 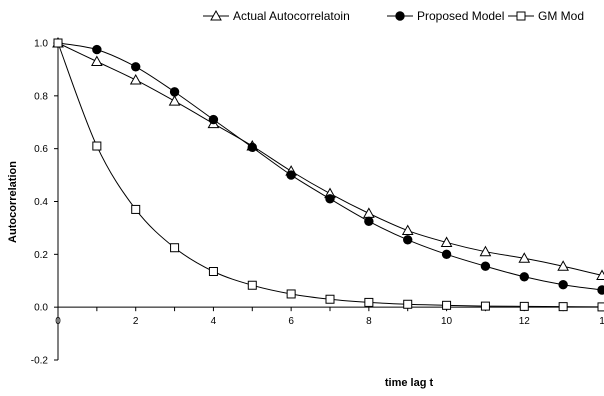 I want to click on x-tick-label: 10, so click(x=447, y=321).